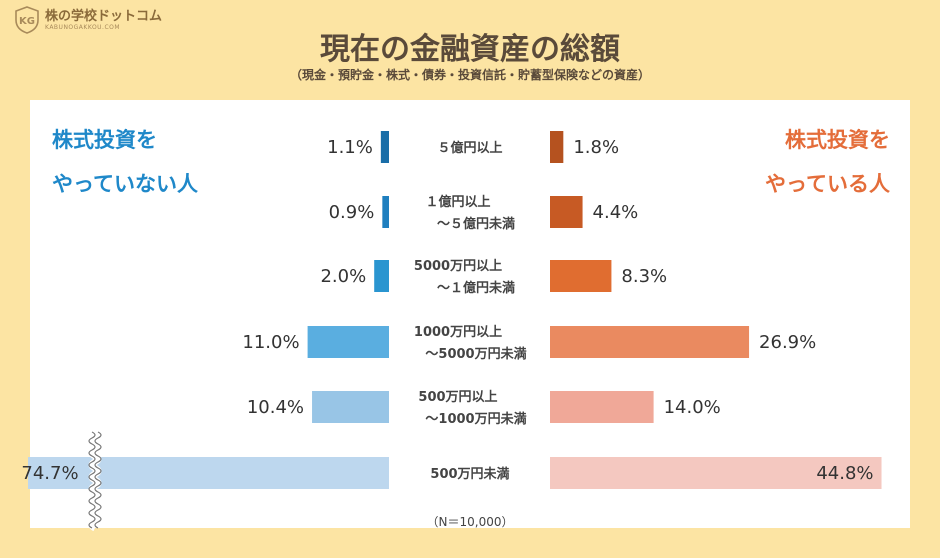 This screenshot has height=558, width=940. What do you see at coordinates (787, 342) in the screenshot?
I see `value-label-right-3: 26.9%` at bounding box center [787, 342].